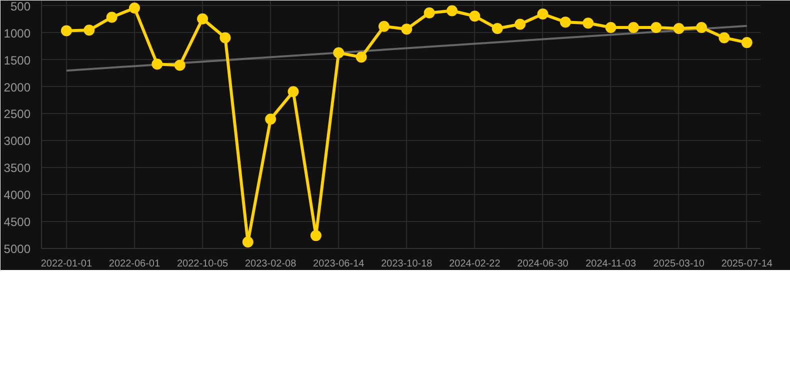 The height and width of the screenshot is (384, 790). I want to click on y-tick-label: 4500, so click(17, 222).